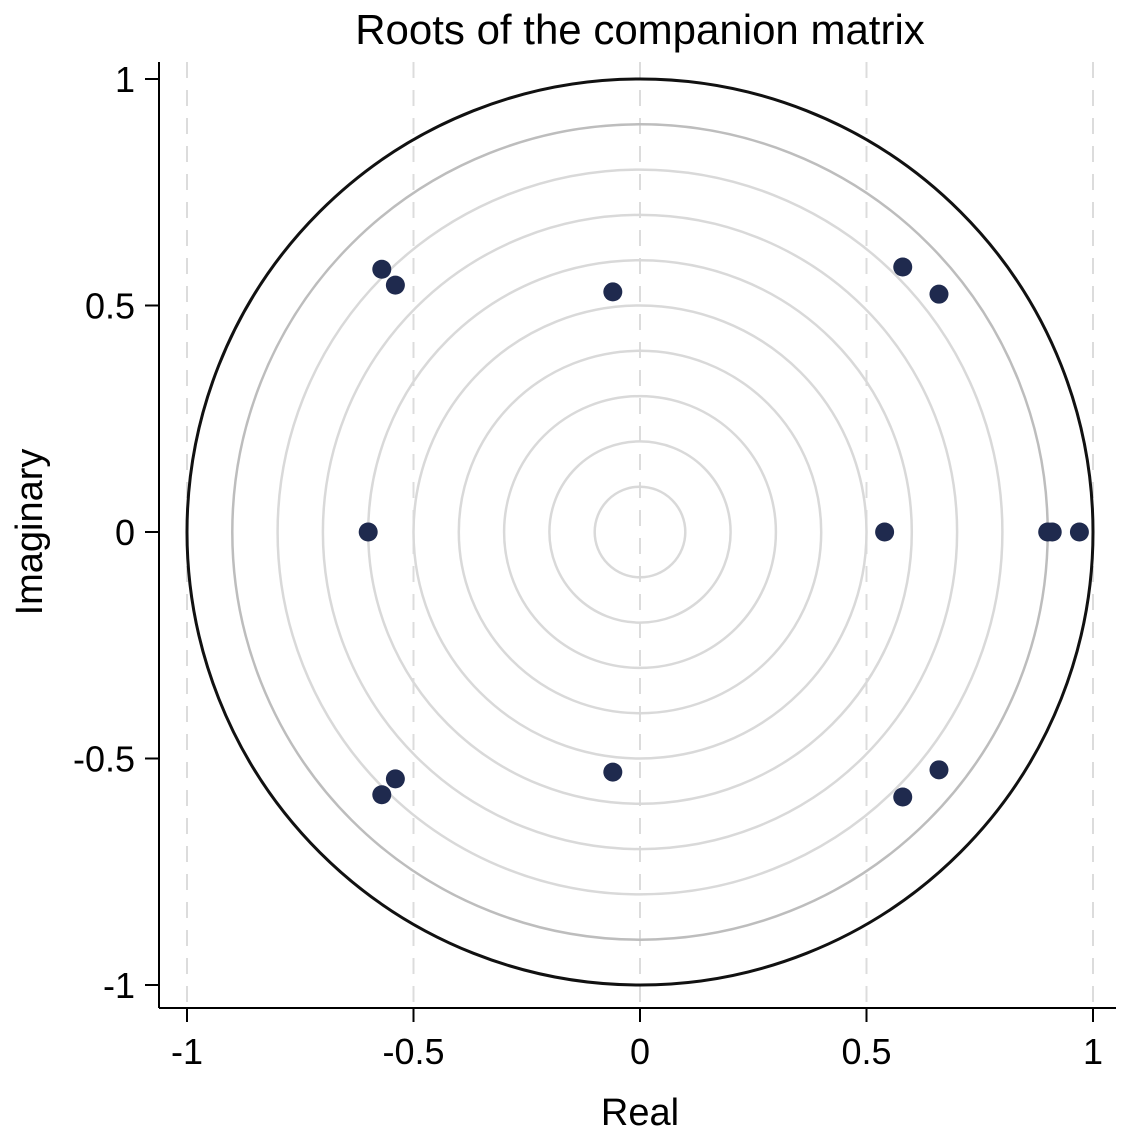  Describe the element at coordinates (413, 1051) in the screenshot. I see `x-tick-label-1: -0.5` at that location.